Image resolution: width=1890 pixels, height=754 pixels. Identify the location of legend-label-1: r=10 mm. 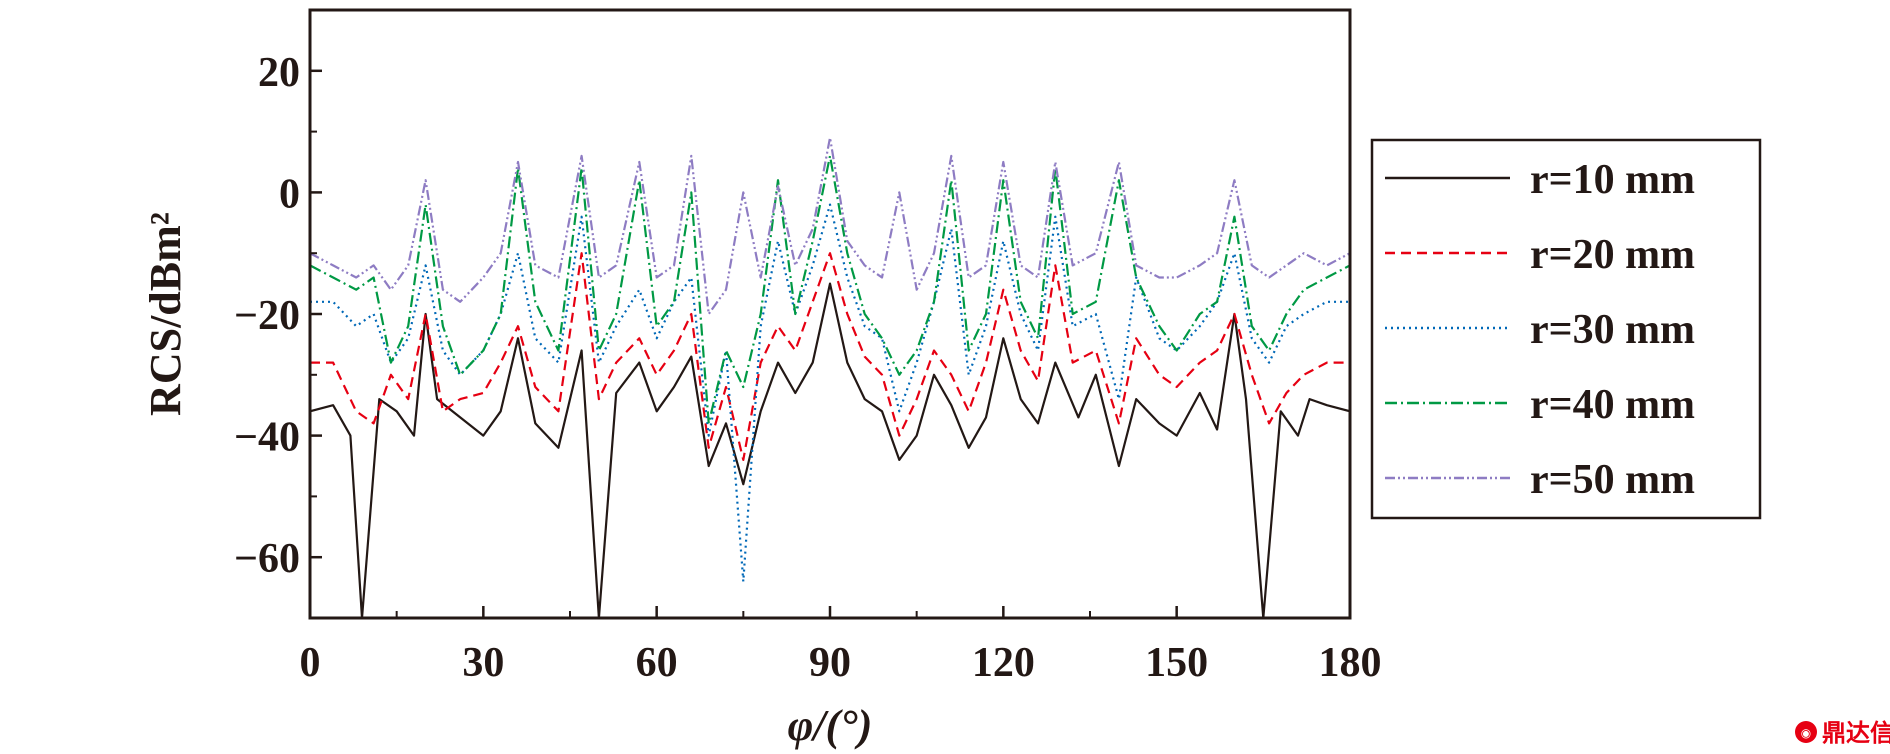
(1612, 180).